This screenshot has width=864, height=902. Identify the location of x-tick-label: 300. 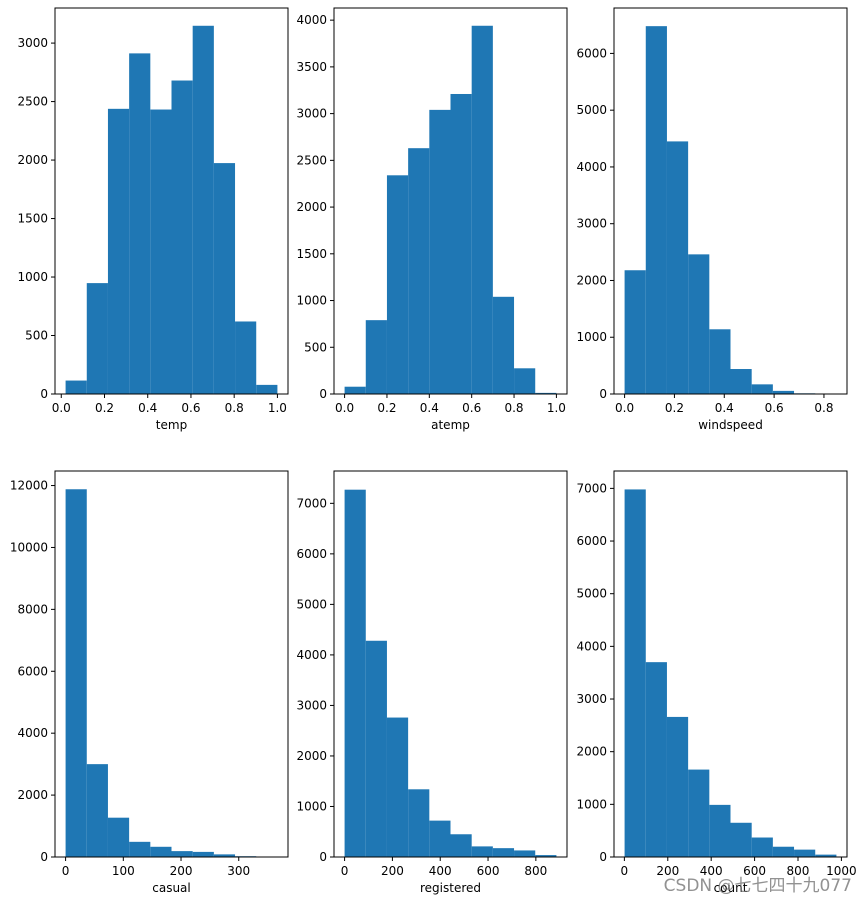
(238, 871).